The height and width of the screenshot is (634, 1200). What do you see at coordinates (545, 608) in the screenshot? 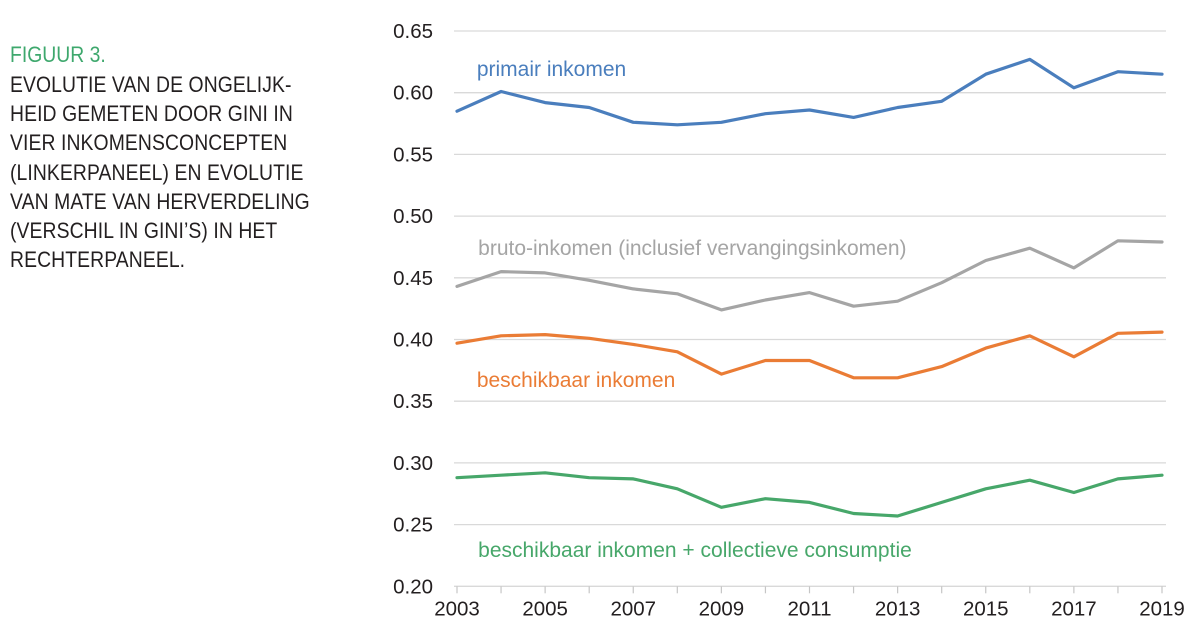
I see `x-tick-label: 2005` at bounding box center [545, 608].